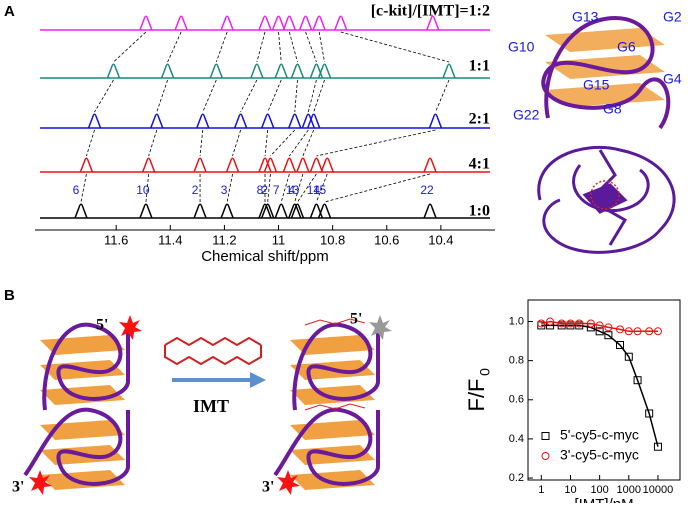 This screenshot has height=508, width=693. What do you see at coordinates (606, 73) in the screenshot?
I see `quadruplex-schematic` at bounding box center [606, 73].